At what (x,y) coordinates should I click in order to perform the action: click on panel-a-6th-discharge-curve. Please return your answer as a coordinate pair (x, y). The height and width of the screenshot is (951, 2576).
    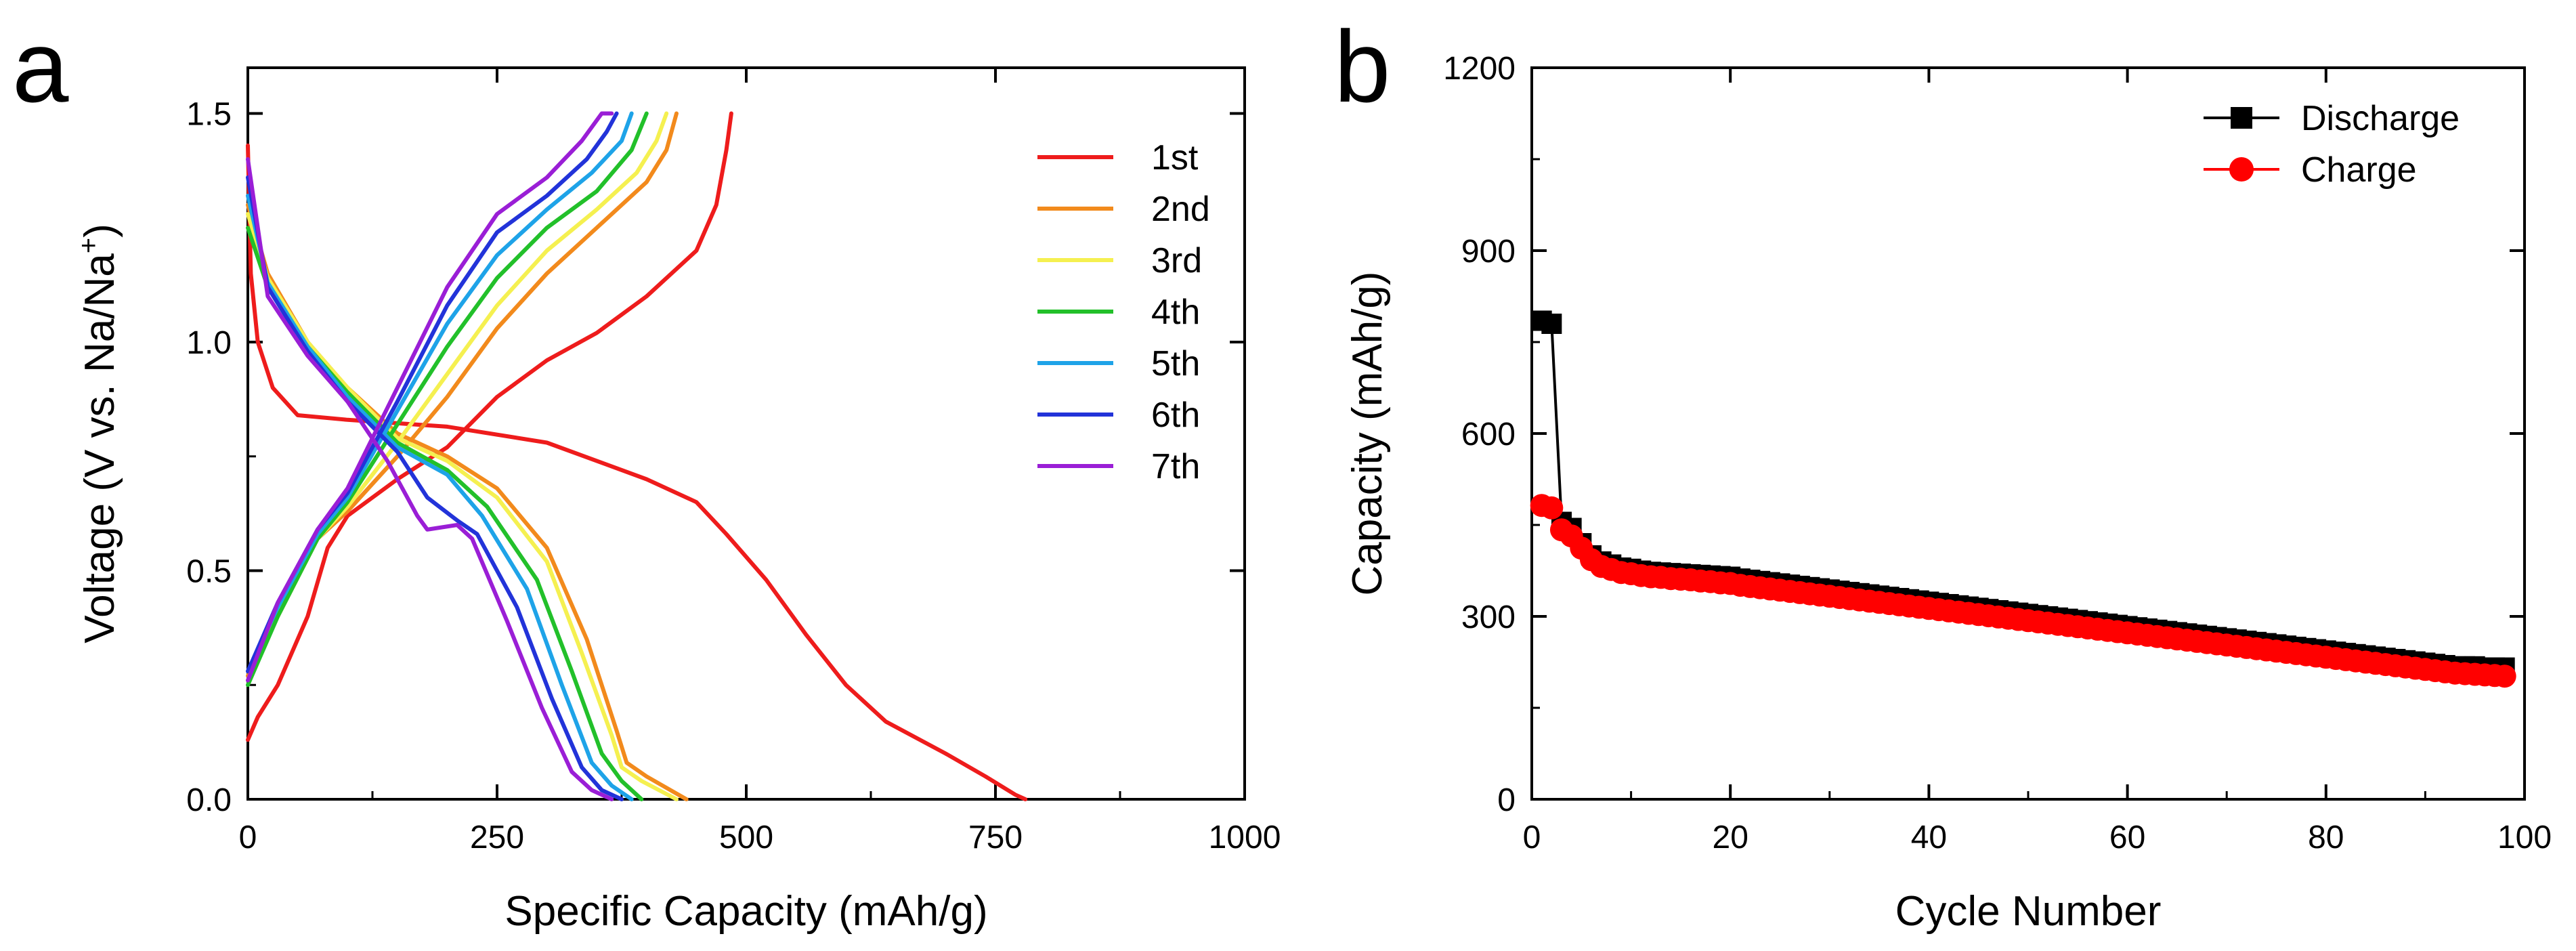
    Looking at the image, I should click on (435, 488).